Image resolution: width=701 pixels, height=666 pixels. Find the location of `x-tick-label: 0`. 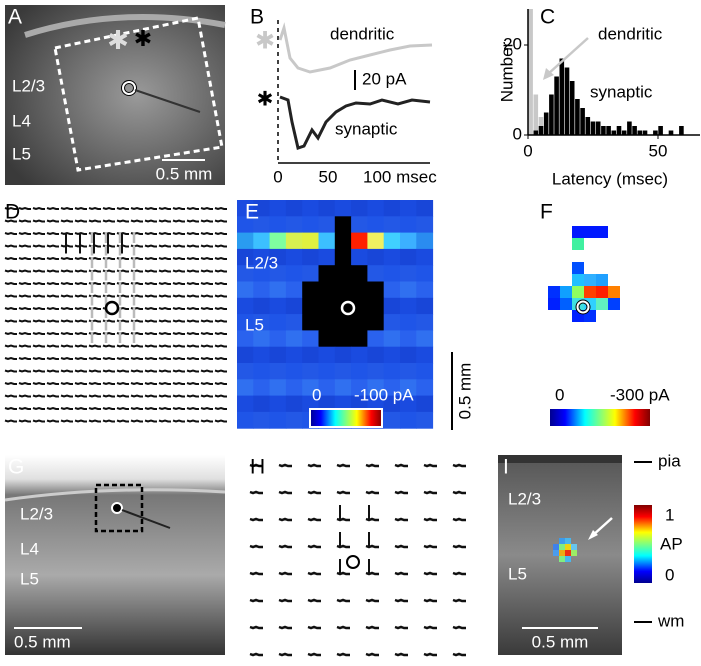

x-tick-label: 0 is located at coordinates (527, 150).